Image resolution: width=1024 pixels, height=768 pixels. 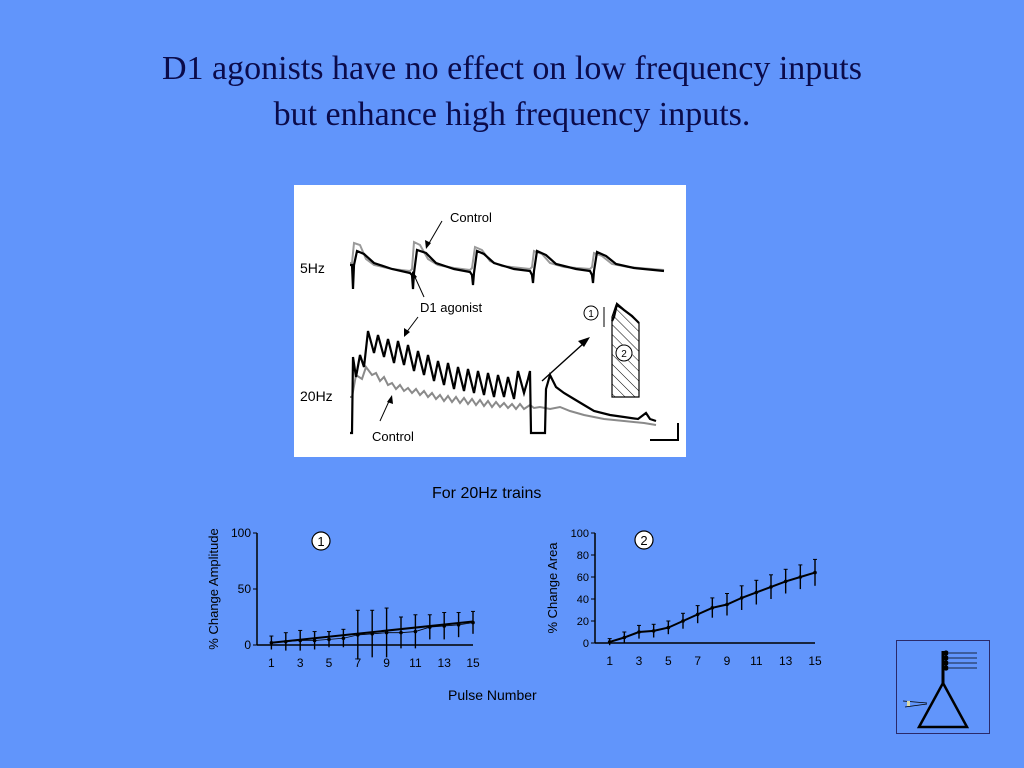 What do you see at coordinates (407, 332) in the screenshot?
I see `d1-arrow-down-head` at bounding box center [407, 332].